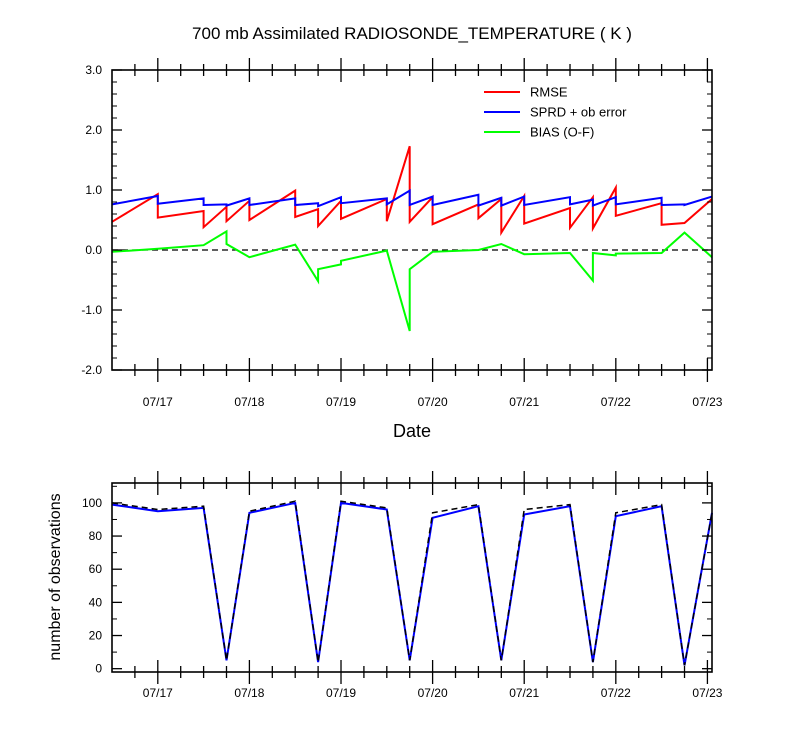 This screenshot has width=800, height=750. What do you see at coordinates (98, 669) in the screenshot?
I see `y-tick-label: 0` at bounding box center [98, 669].